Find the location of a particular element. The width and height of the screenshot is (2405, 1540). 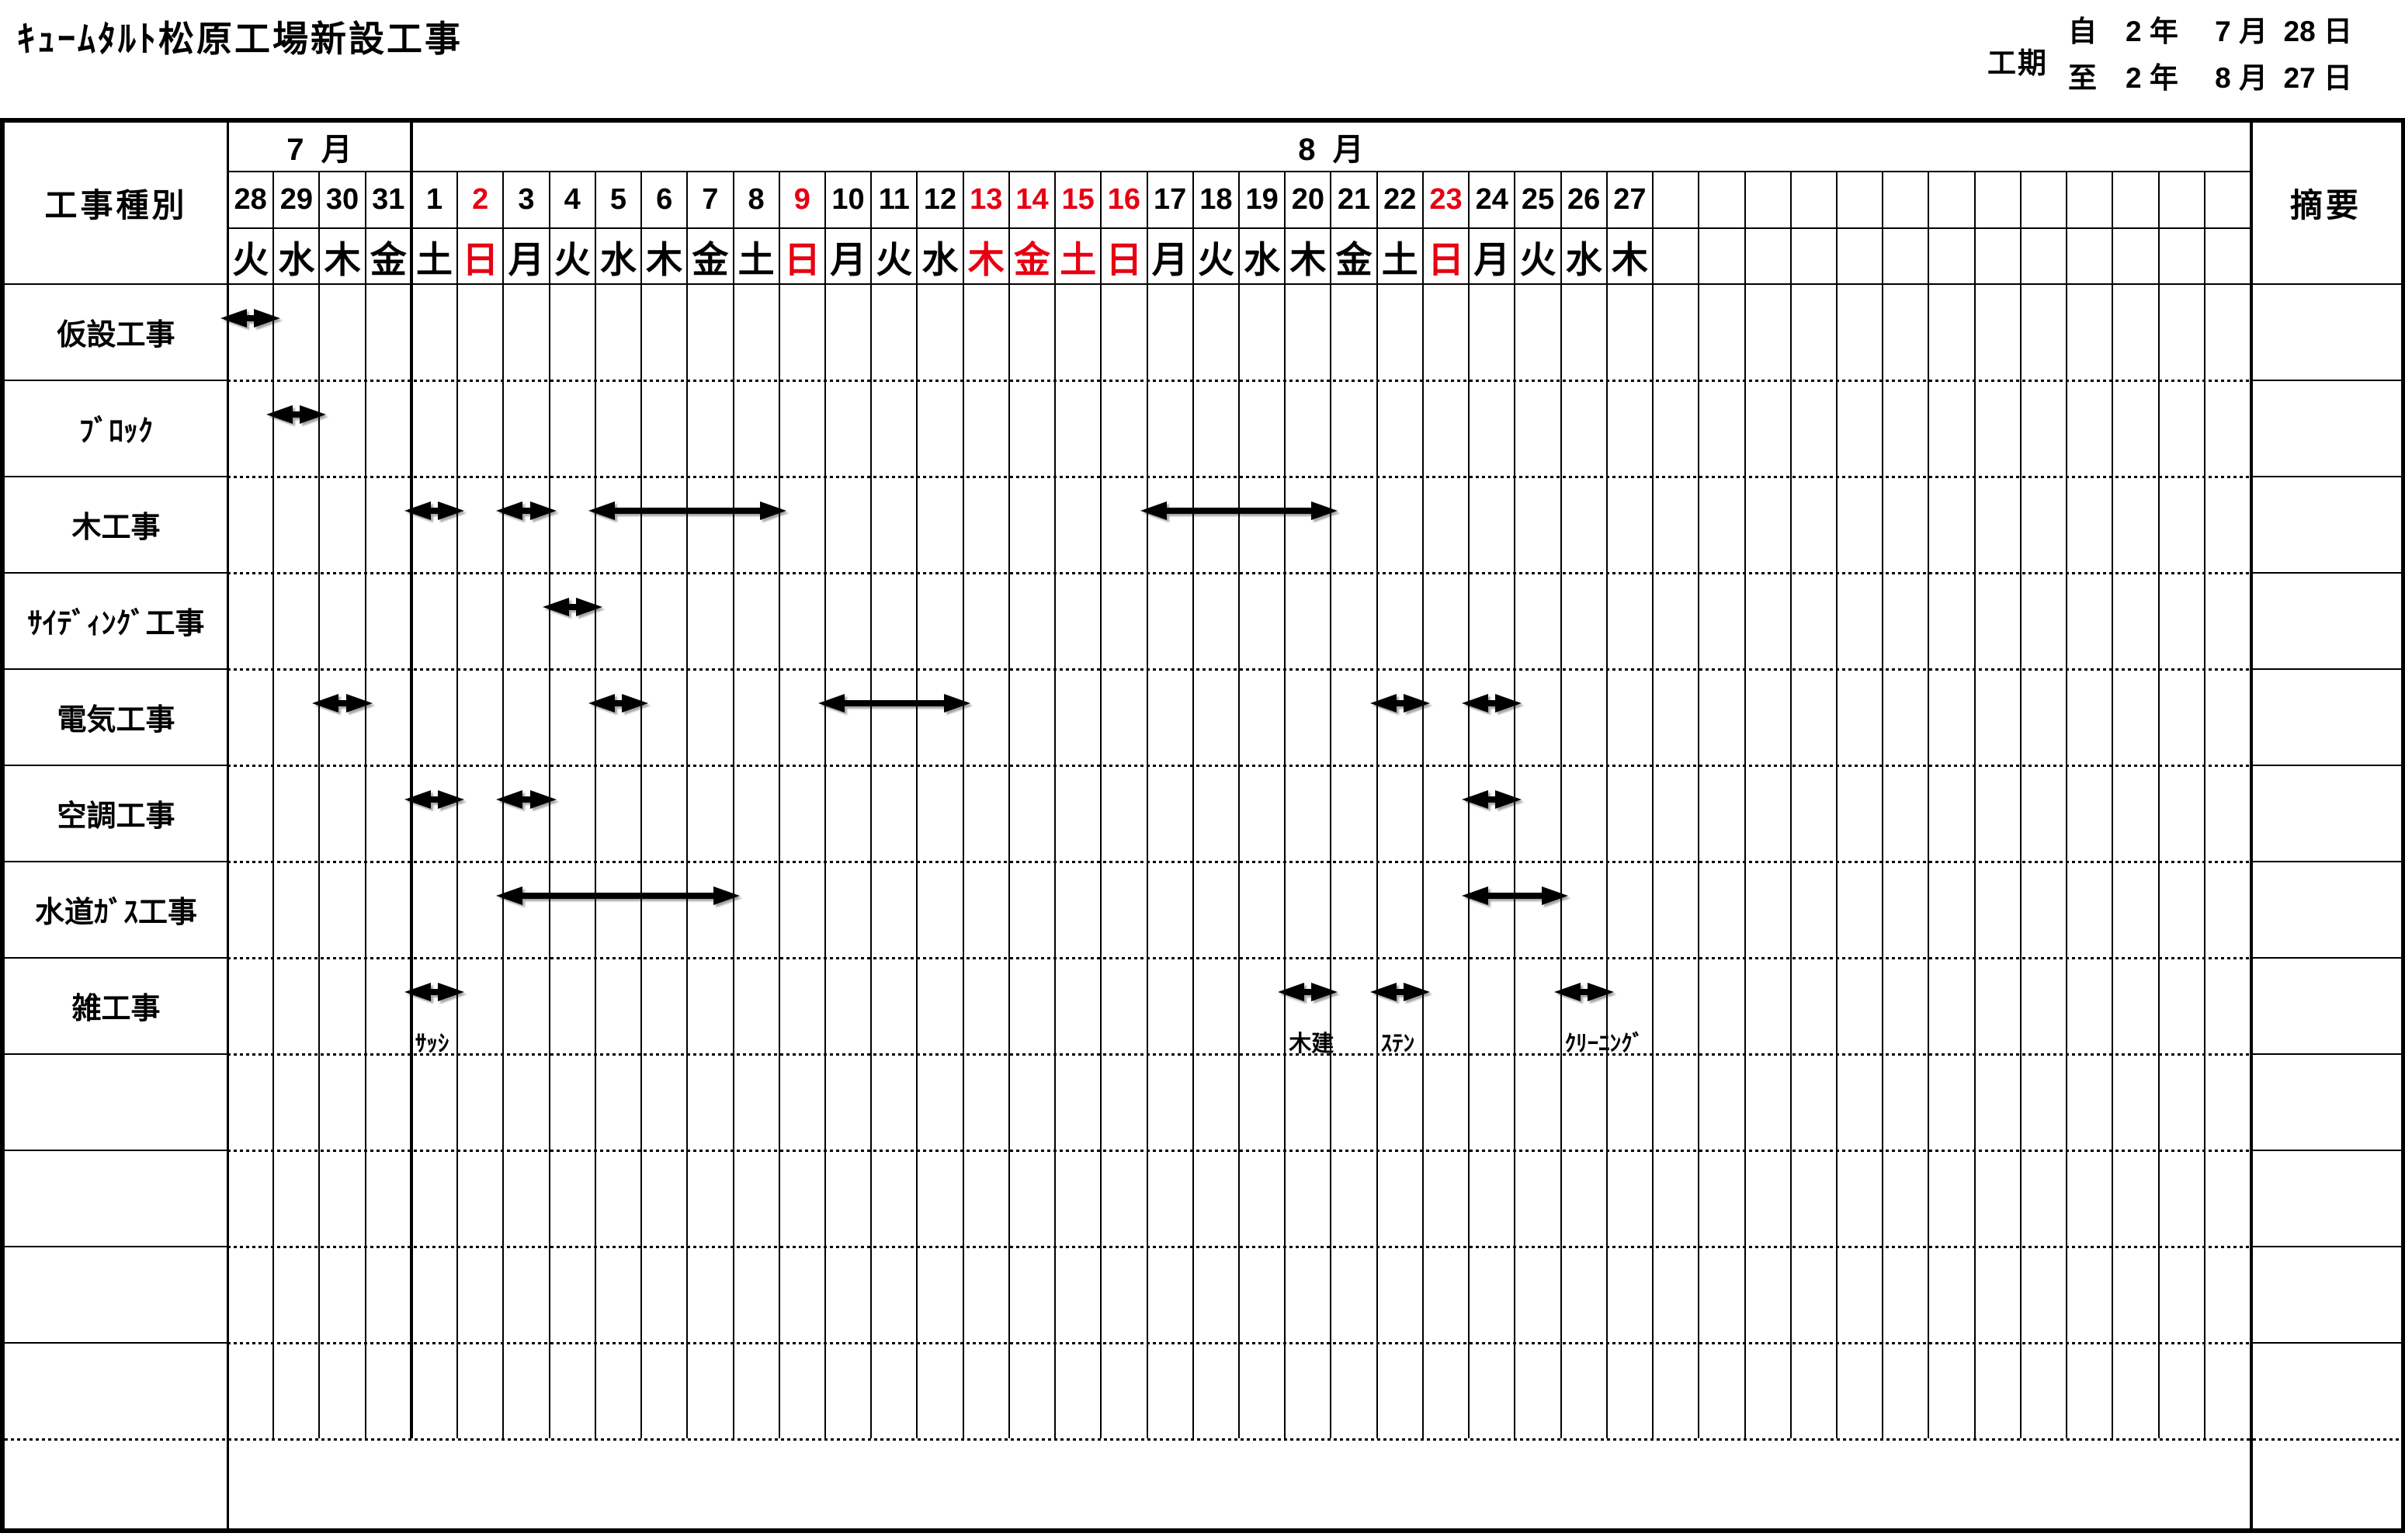

date-cell: 13 is located at coordinates (986, 199).